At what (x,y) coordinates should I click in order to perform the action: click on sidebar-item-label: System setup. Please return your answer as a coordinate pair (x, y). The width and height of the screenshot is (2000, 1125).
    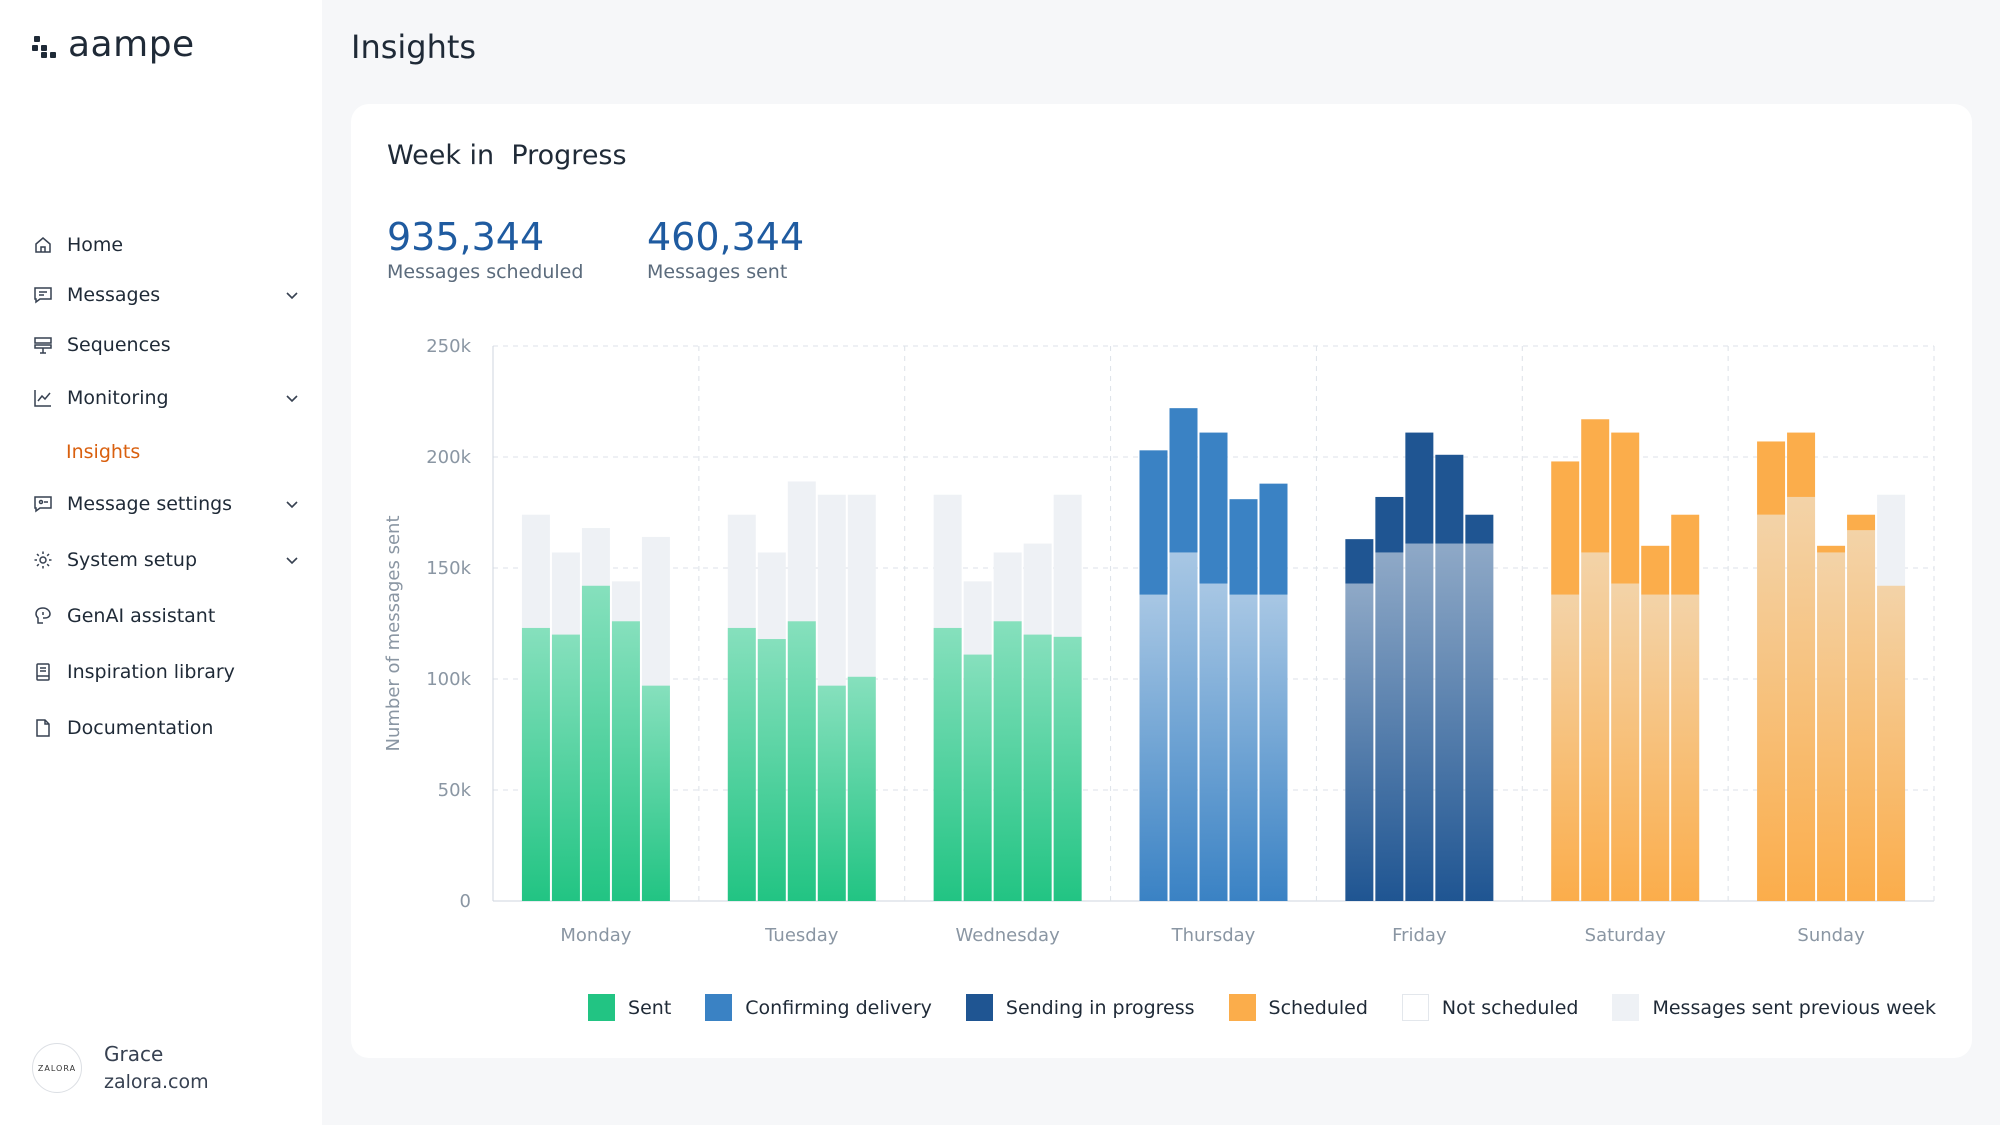
    Looking at the image, I should click on (132, 560).